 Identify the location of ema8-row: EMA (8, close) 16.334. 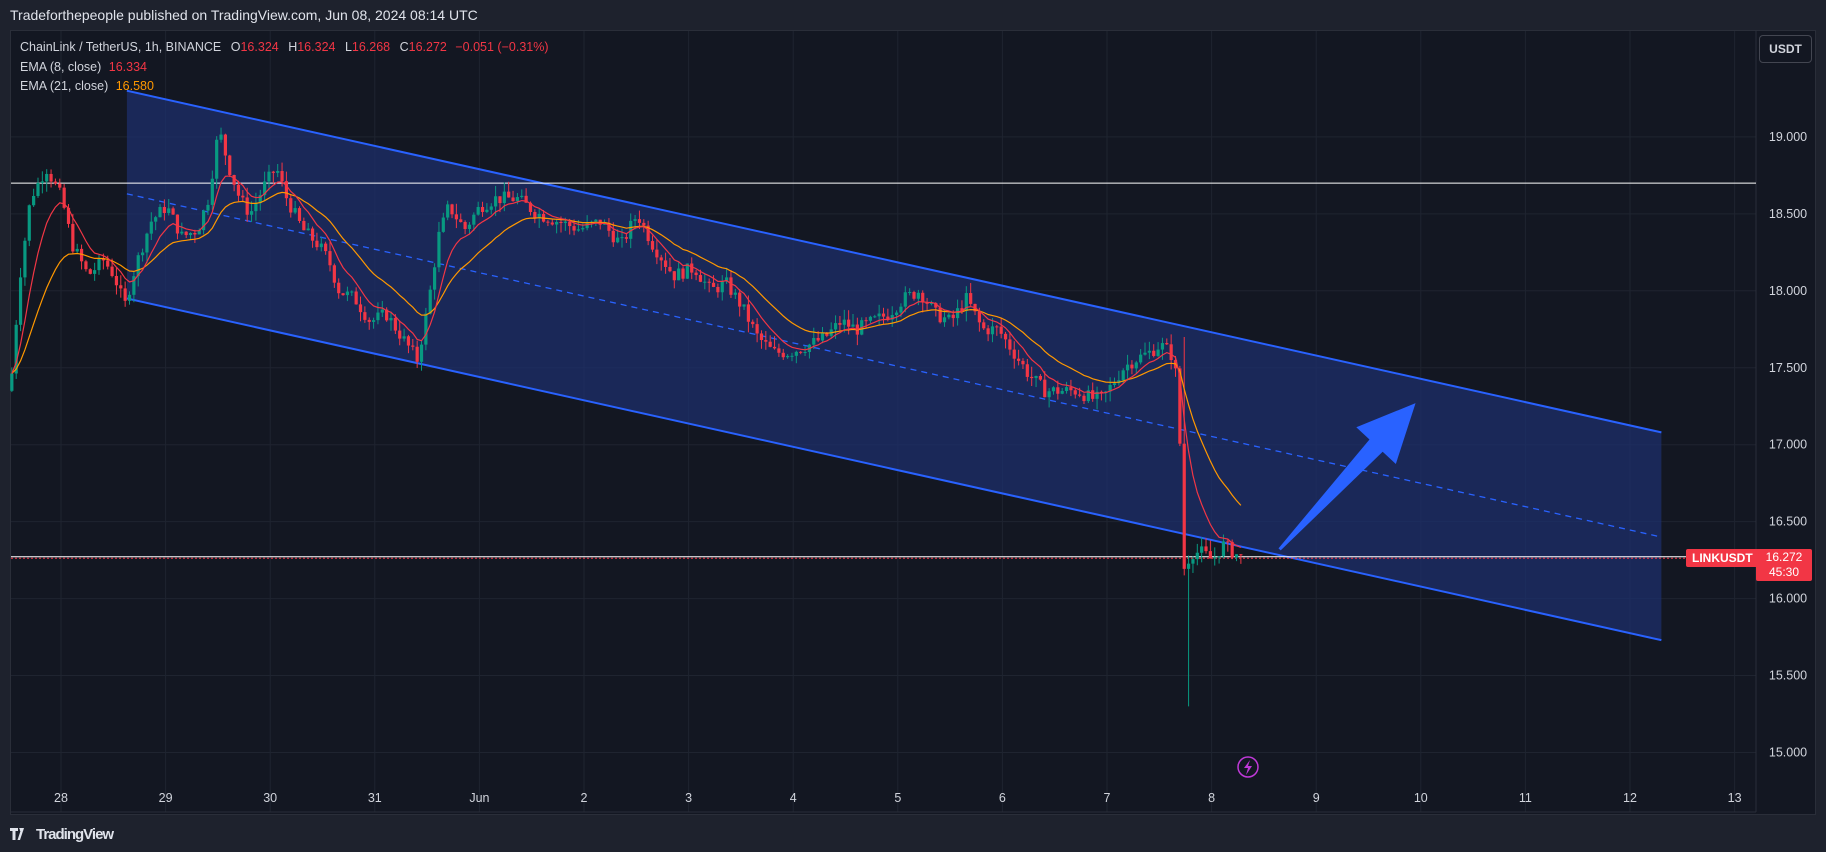
(284, 68).